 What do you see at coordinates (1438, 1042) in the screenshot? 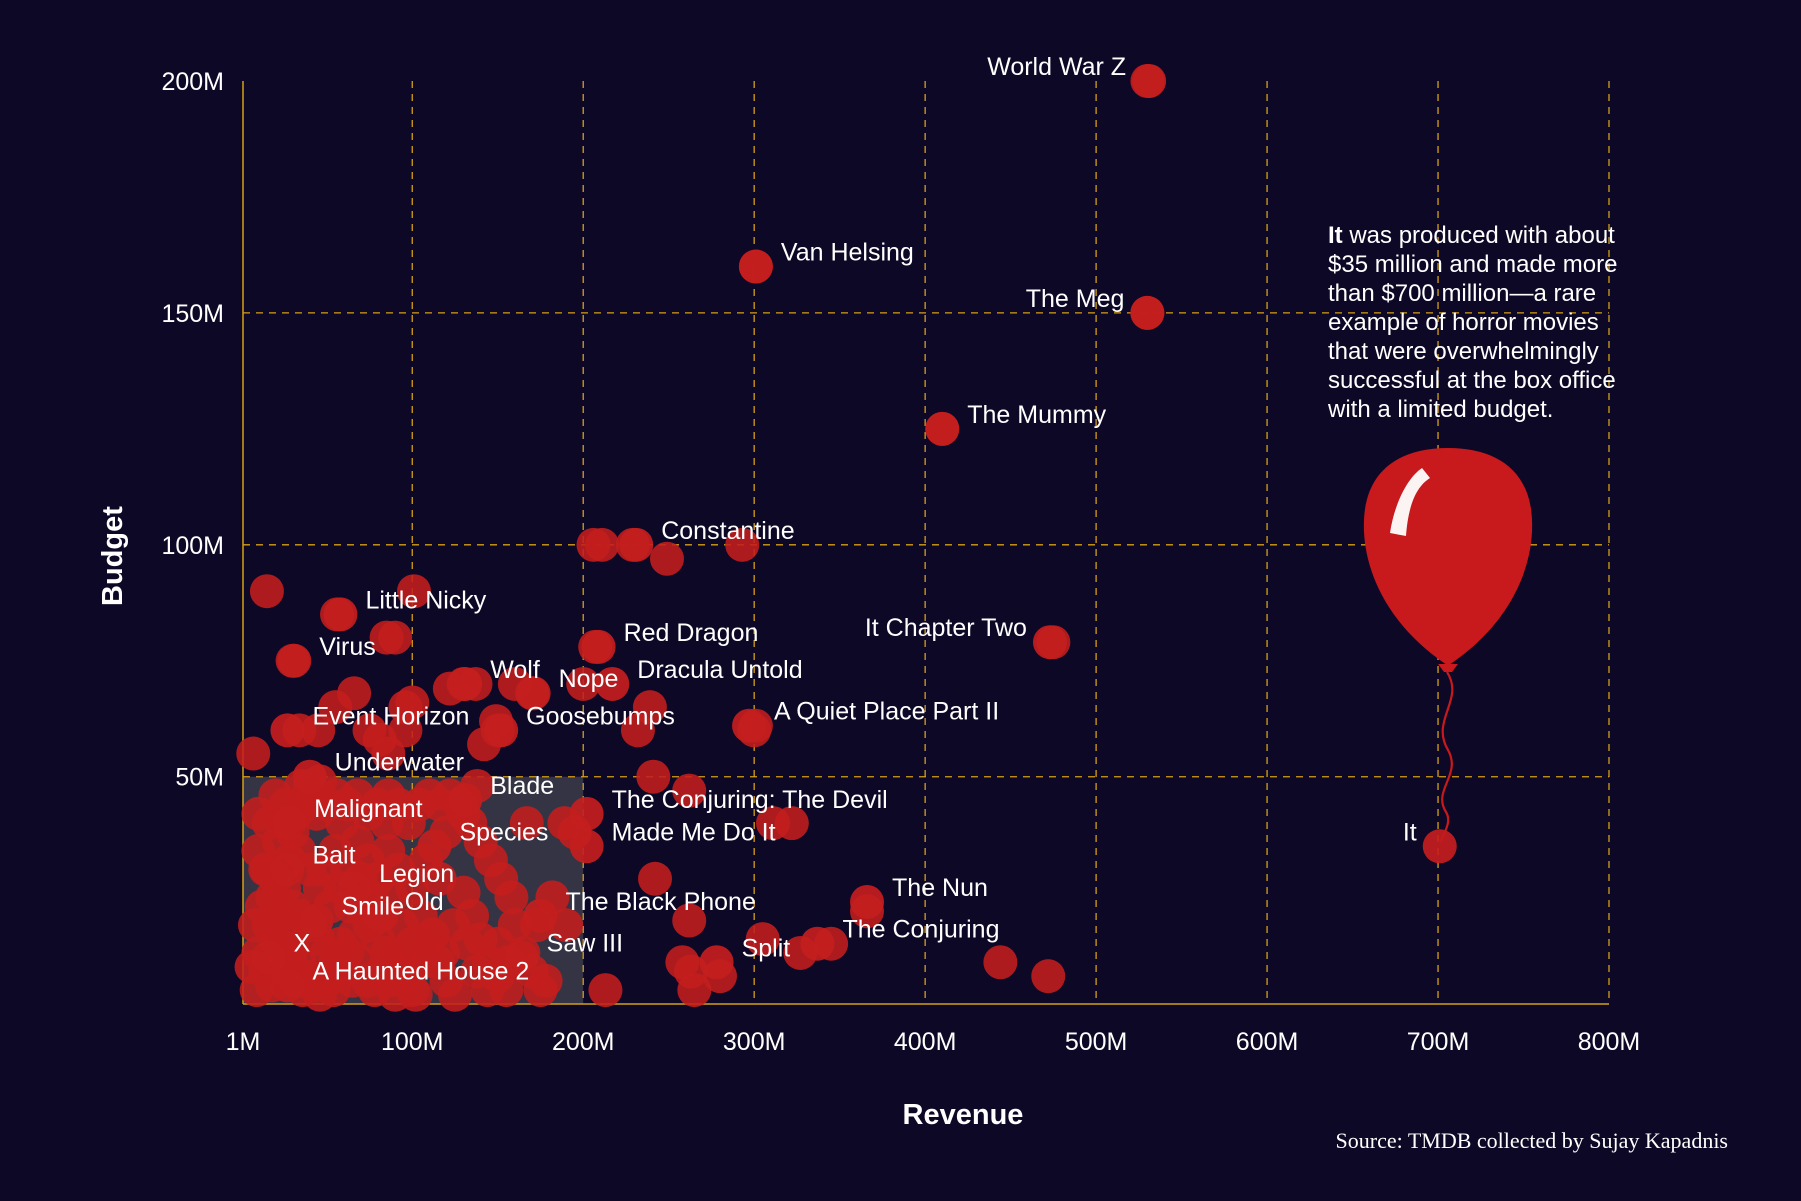
I see `x-tick-label: 700M` at bounding box center [1438, 1042].